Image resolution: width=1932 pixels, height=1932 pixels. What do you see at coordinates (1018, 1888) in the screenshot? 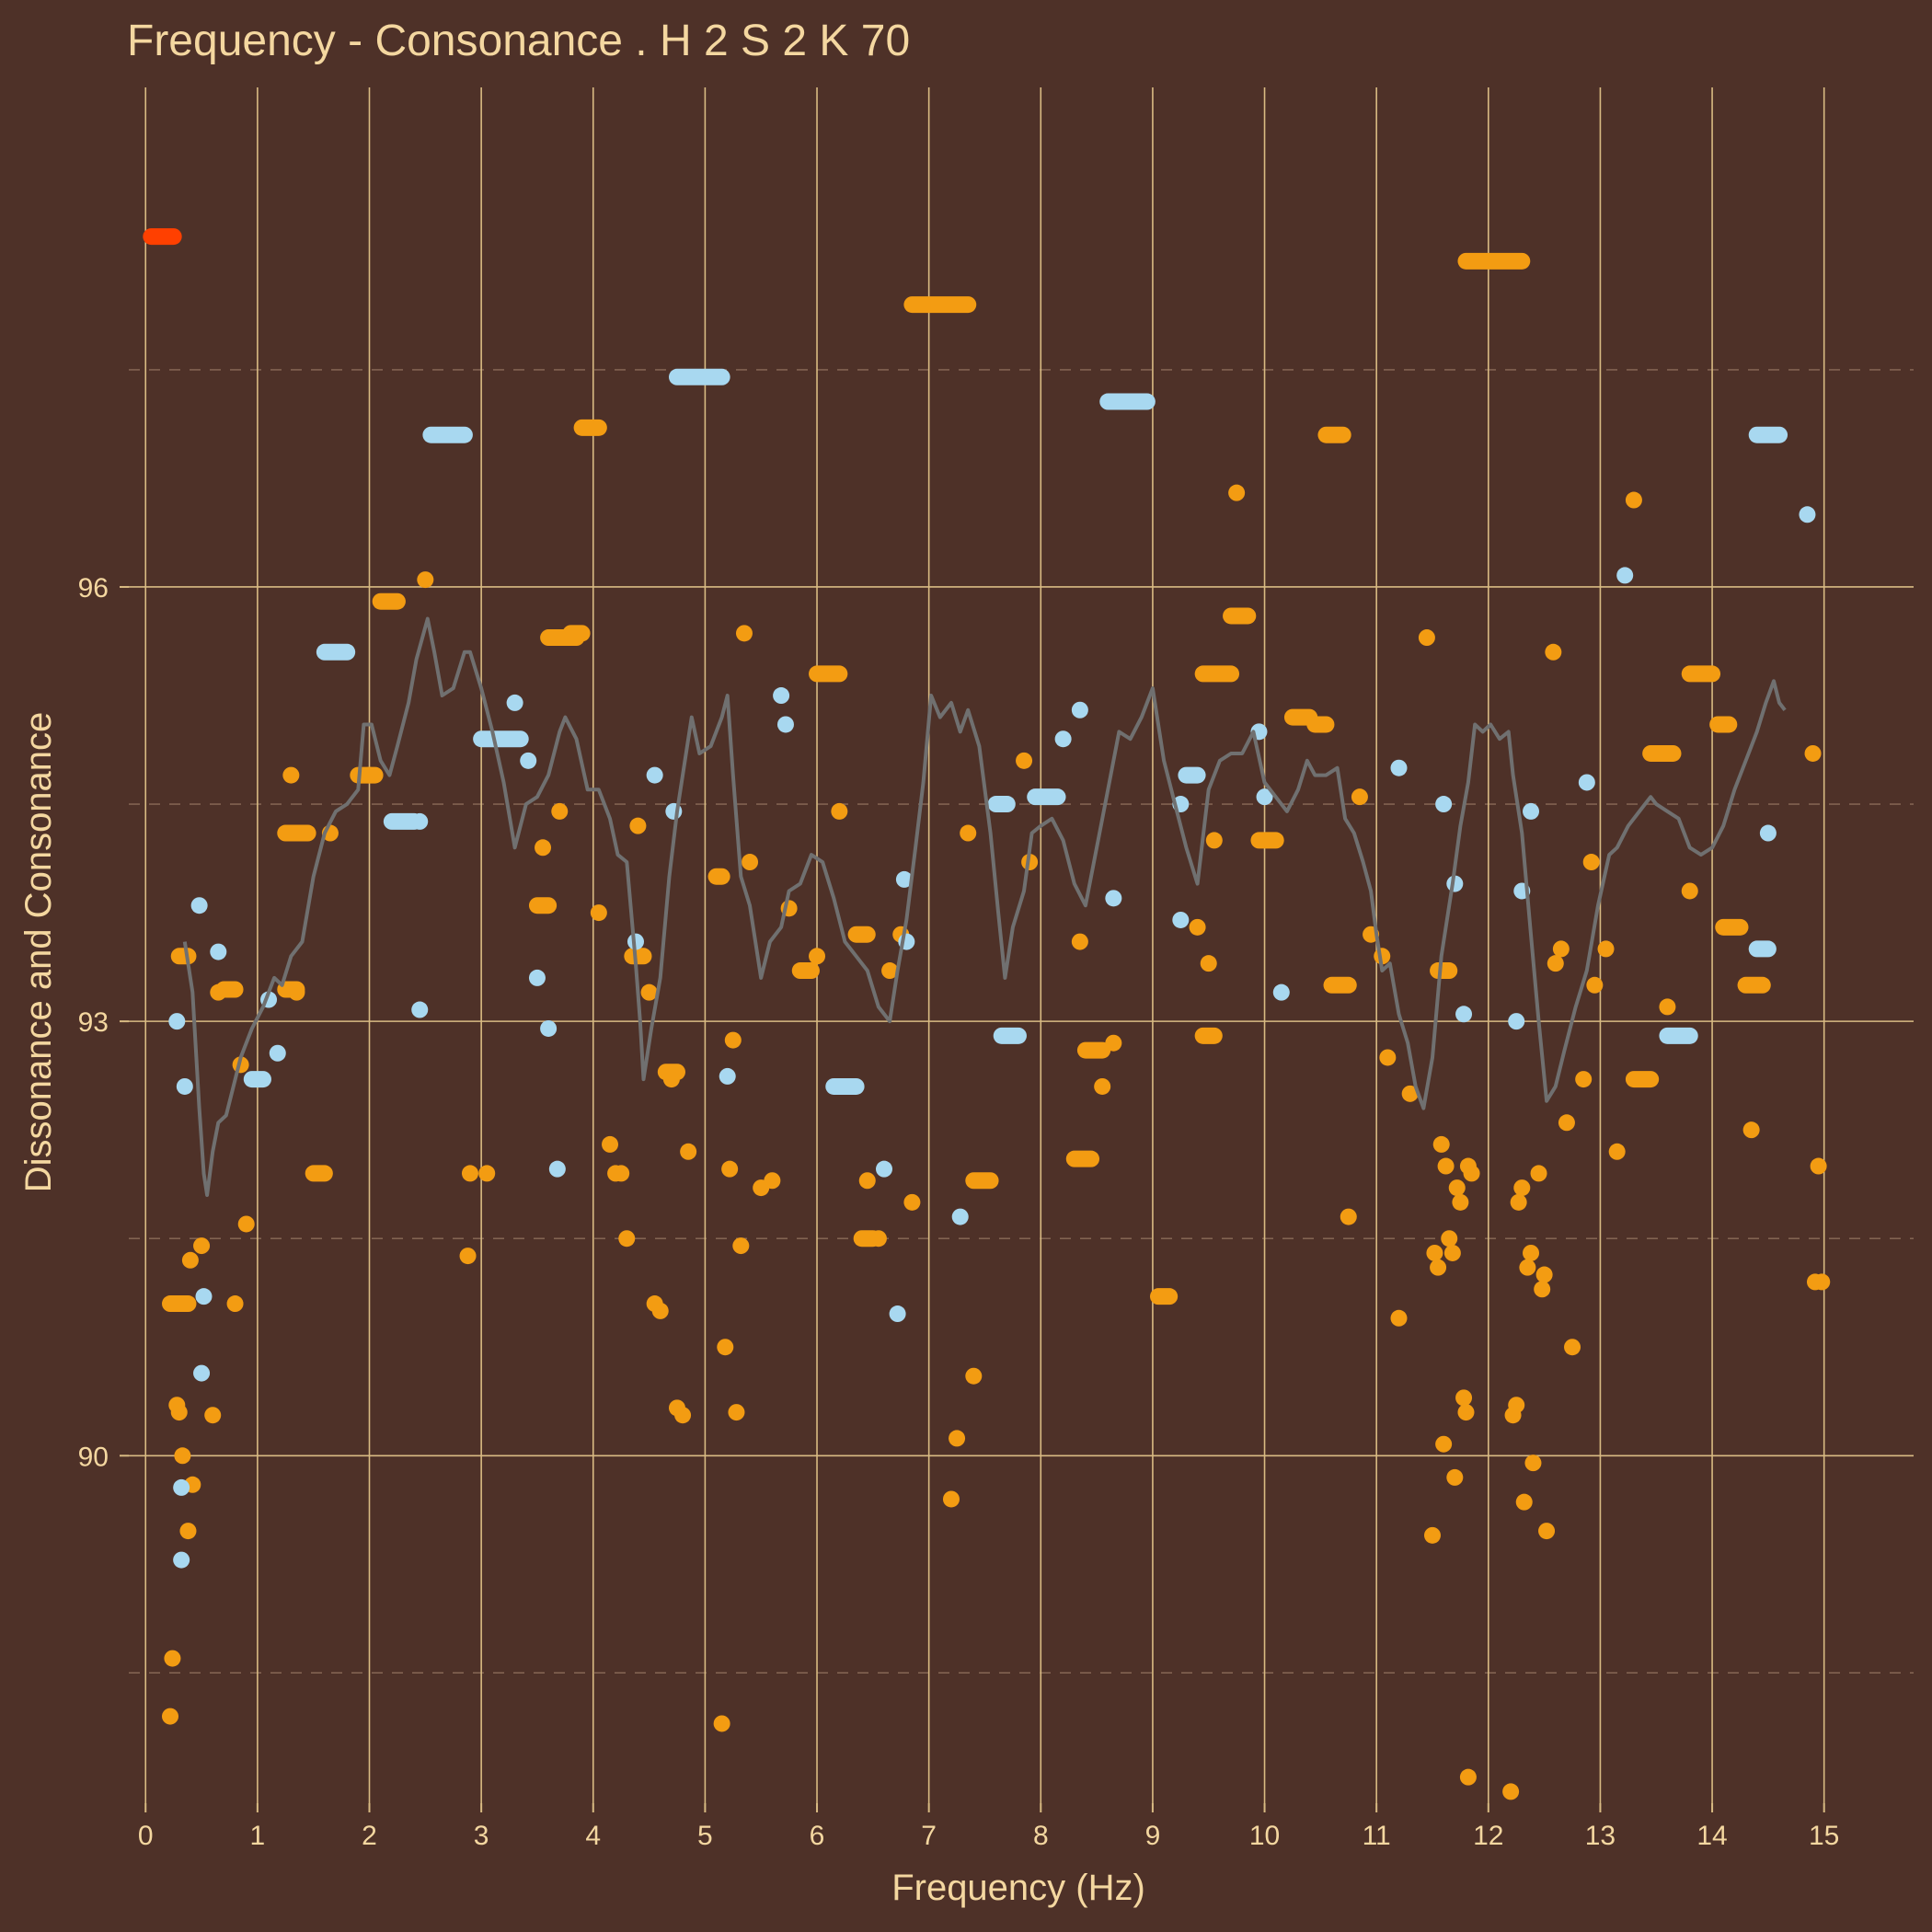
I see `x-axis-label: Frequency (Hz)` at bounding box center [1018, 1888].